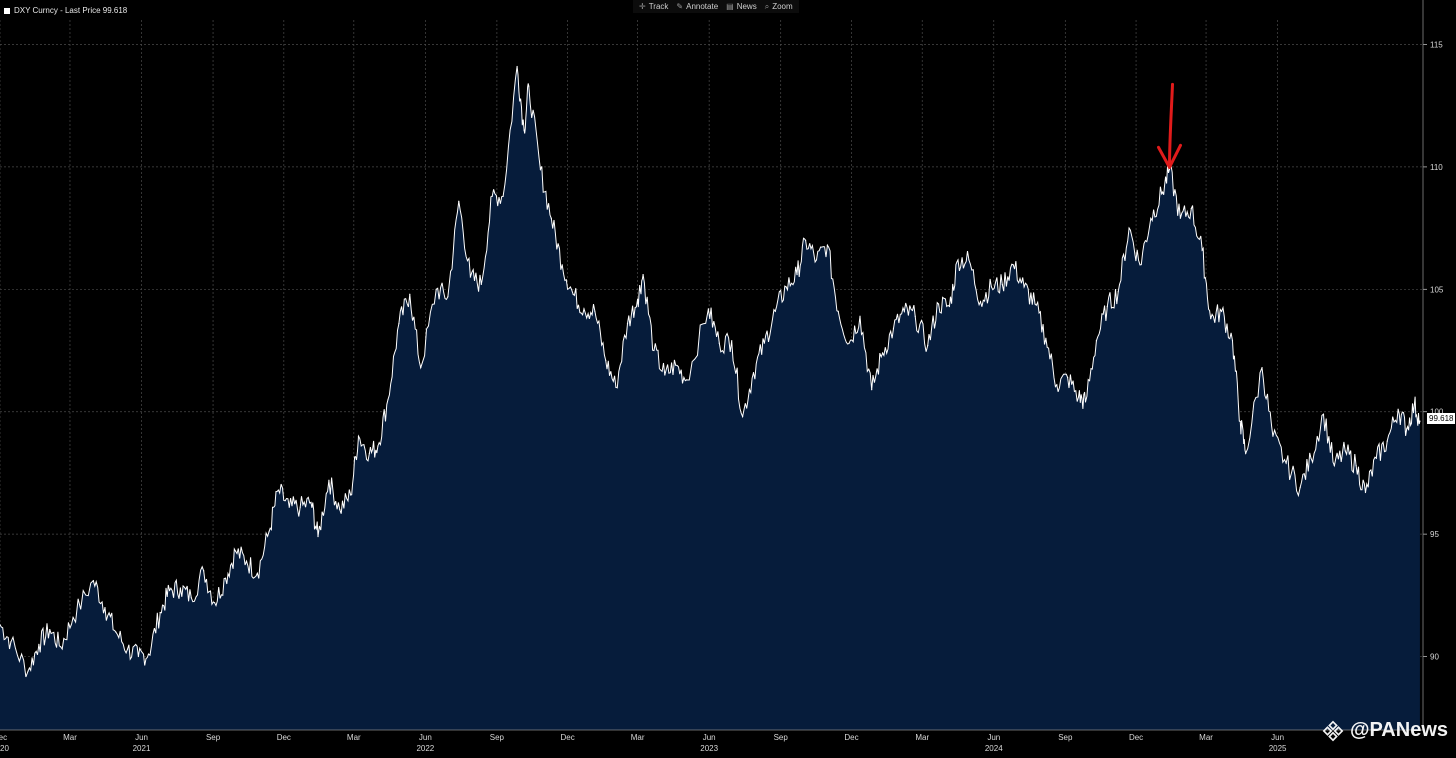  I want to click on x-year-label: 2024, so click(994, 748).